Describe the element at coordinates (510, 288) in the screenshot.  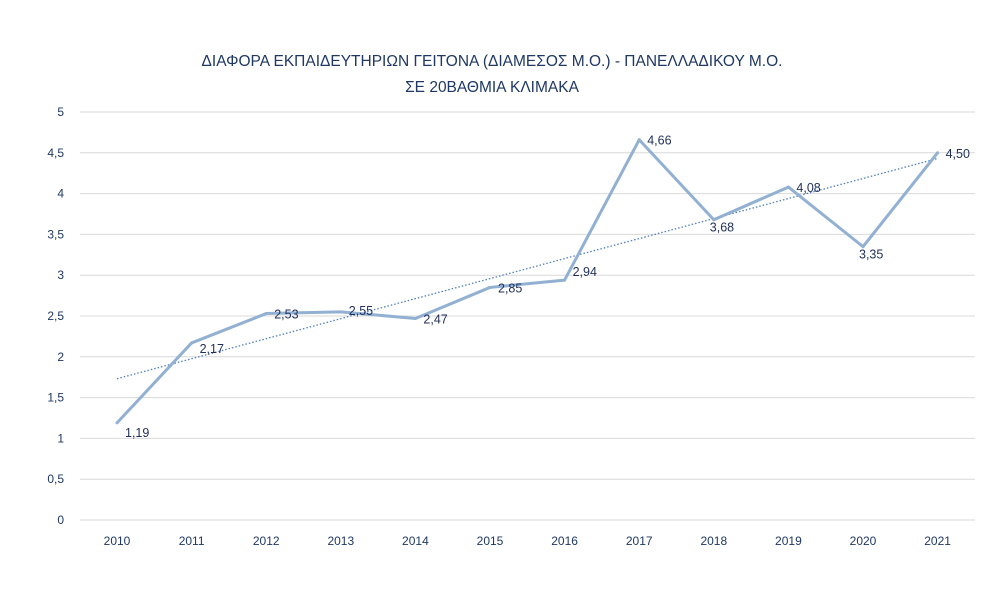
I see `data-label: 2,85` at that location.